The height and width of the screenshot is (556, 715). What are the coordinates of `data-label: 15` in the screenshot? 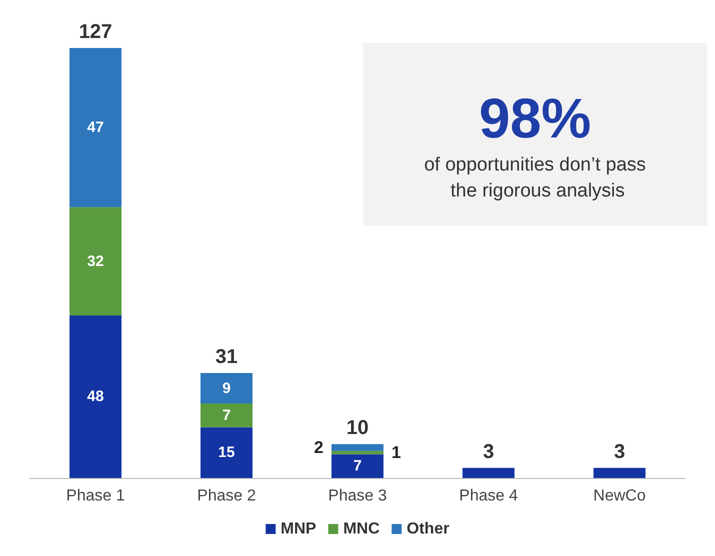 It's located at (226, 453).